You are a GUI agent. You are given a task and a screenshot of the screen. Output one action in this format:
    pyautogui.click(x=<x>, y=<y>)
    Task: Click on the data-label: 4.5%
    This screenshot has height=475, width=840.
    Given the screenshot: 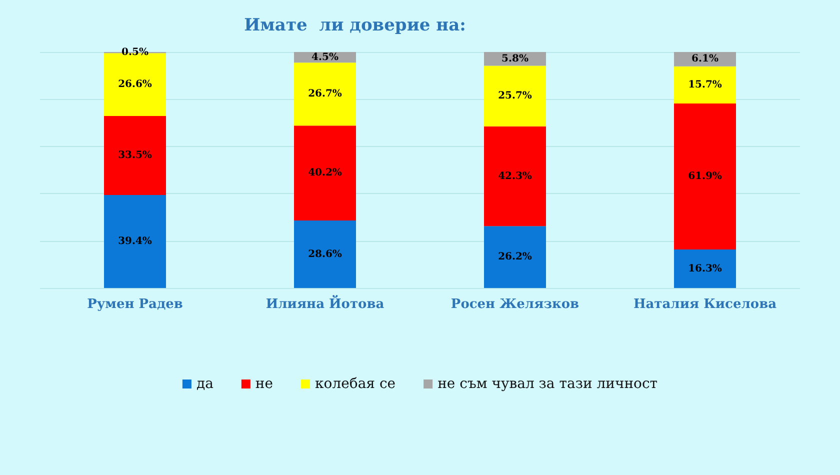 What is the action you would take?
    pyautogui.click(x=325, y=57)
    